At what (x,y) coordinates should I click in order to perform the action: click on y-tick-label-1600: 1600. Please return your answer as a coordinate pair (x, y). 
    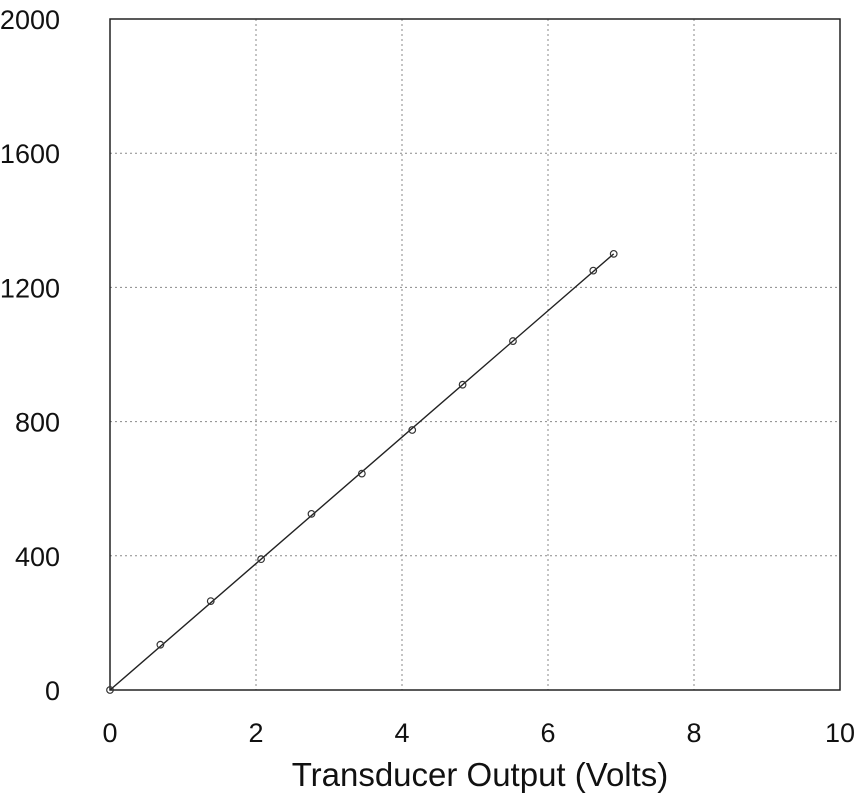
    Looking at the image, I should click on (30, 154).